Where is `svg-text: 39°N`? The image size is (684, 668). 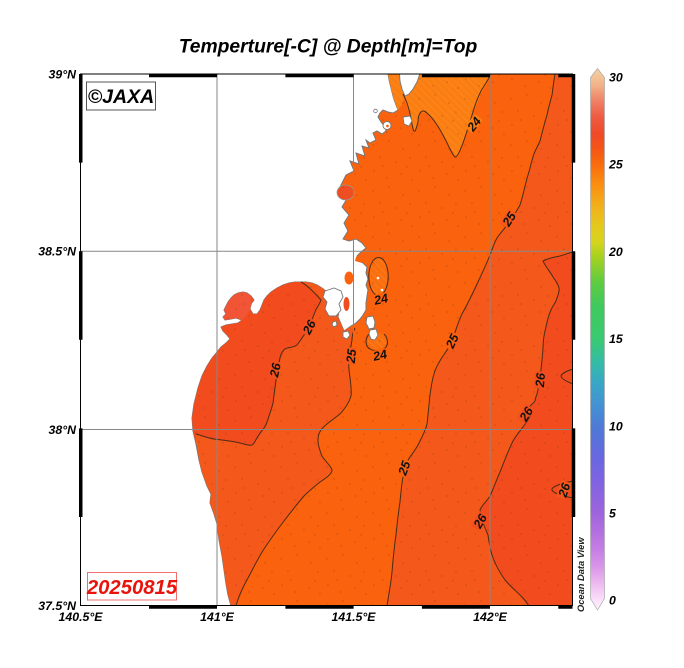 svg-text: 39°N is located at coordinates (63, 75).